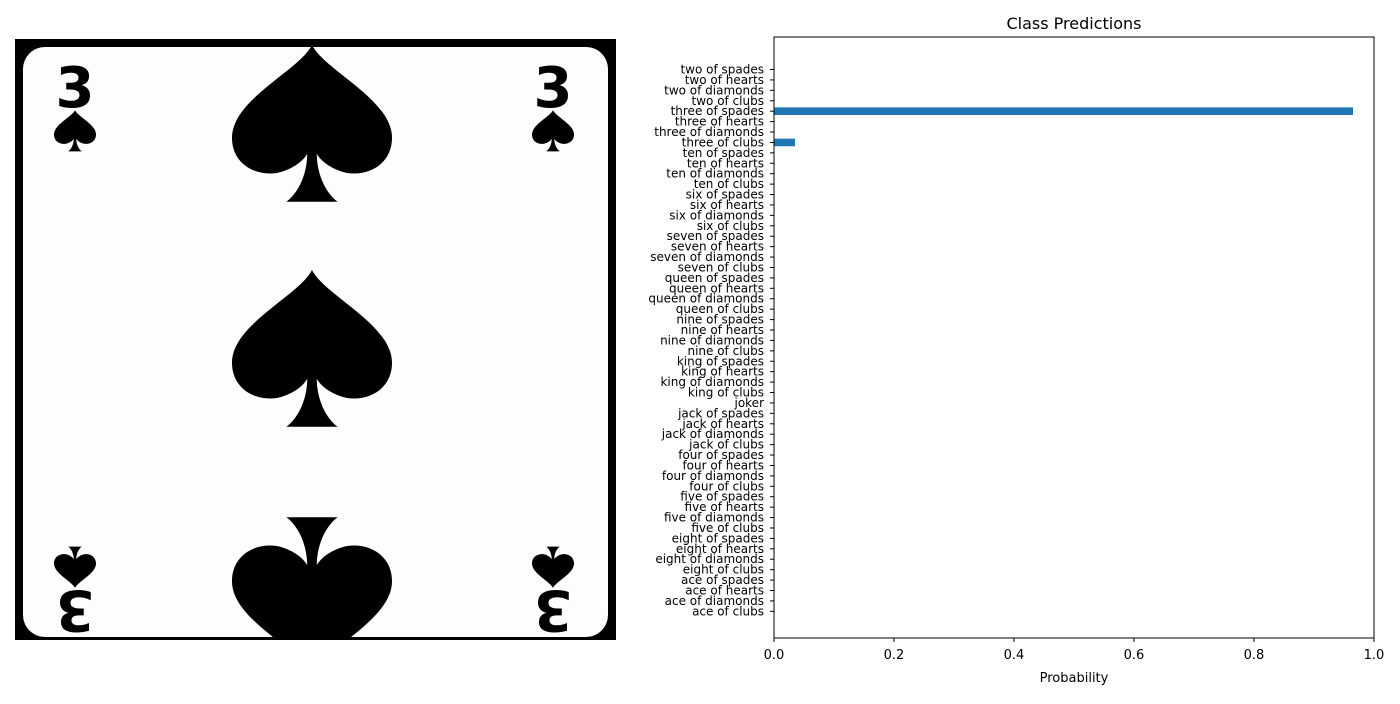 This screenshot has width=1400, height=704. Describe the element at coordinates (714, 518) in the screenshot. I see `y-tick-label: five of diamonds` at that location.